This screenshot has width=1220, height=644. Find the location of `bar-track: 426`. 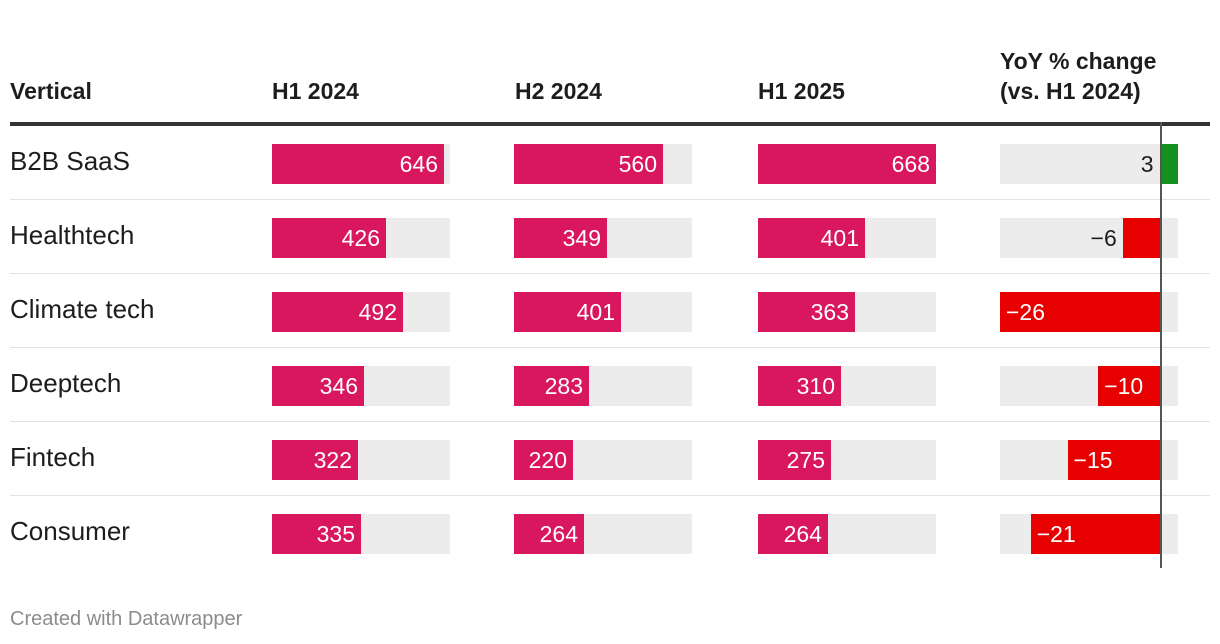

bar-track: 426 is located at coordinates (361, 238).